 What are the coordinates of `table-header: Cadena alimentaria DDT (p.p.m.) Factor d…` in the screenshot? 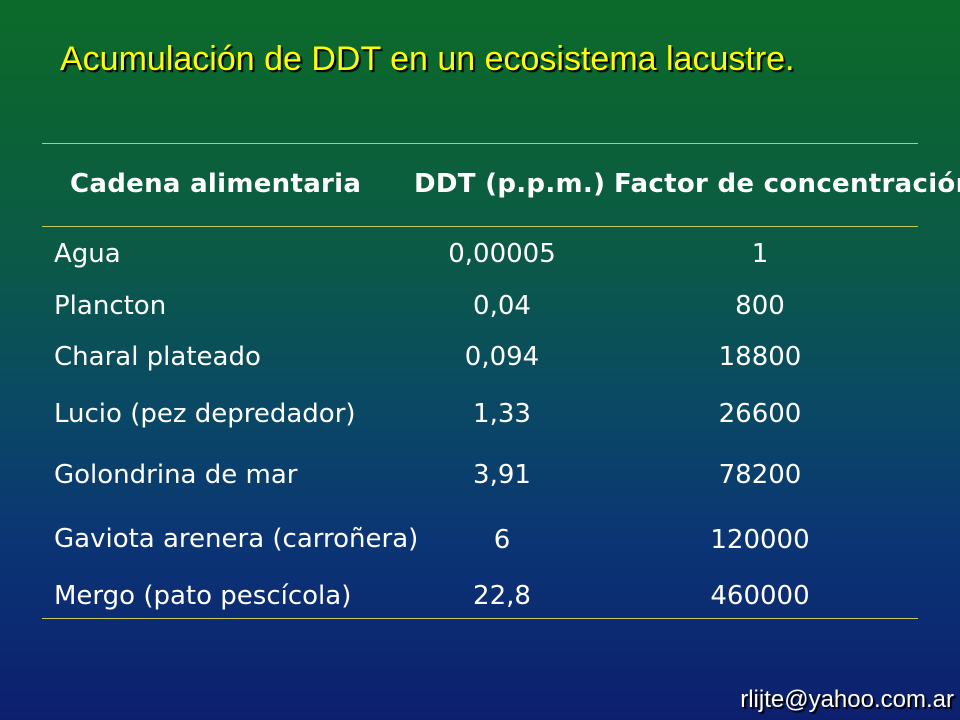 It's located at (501, 185).